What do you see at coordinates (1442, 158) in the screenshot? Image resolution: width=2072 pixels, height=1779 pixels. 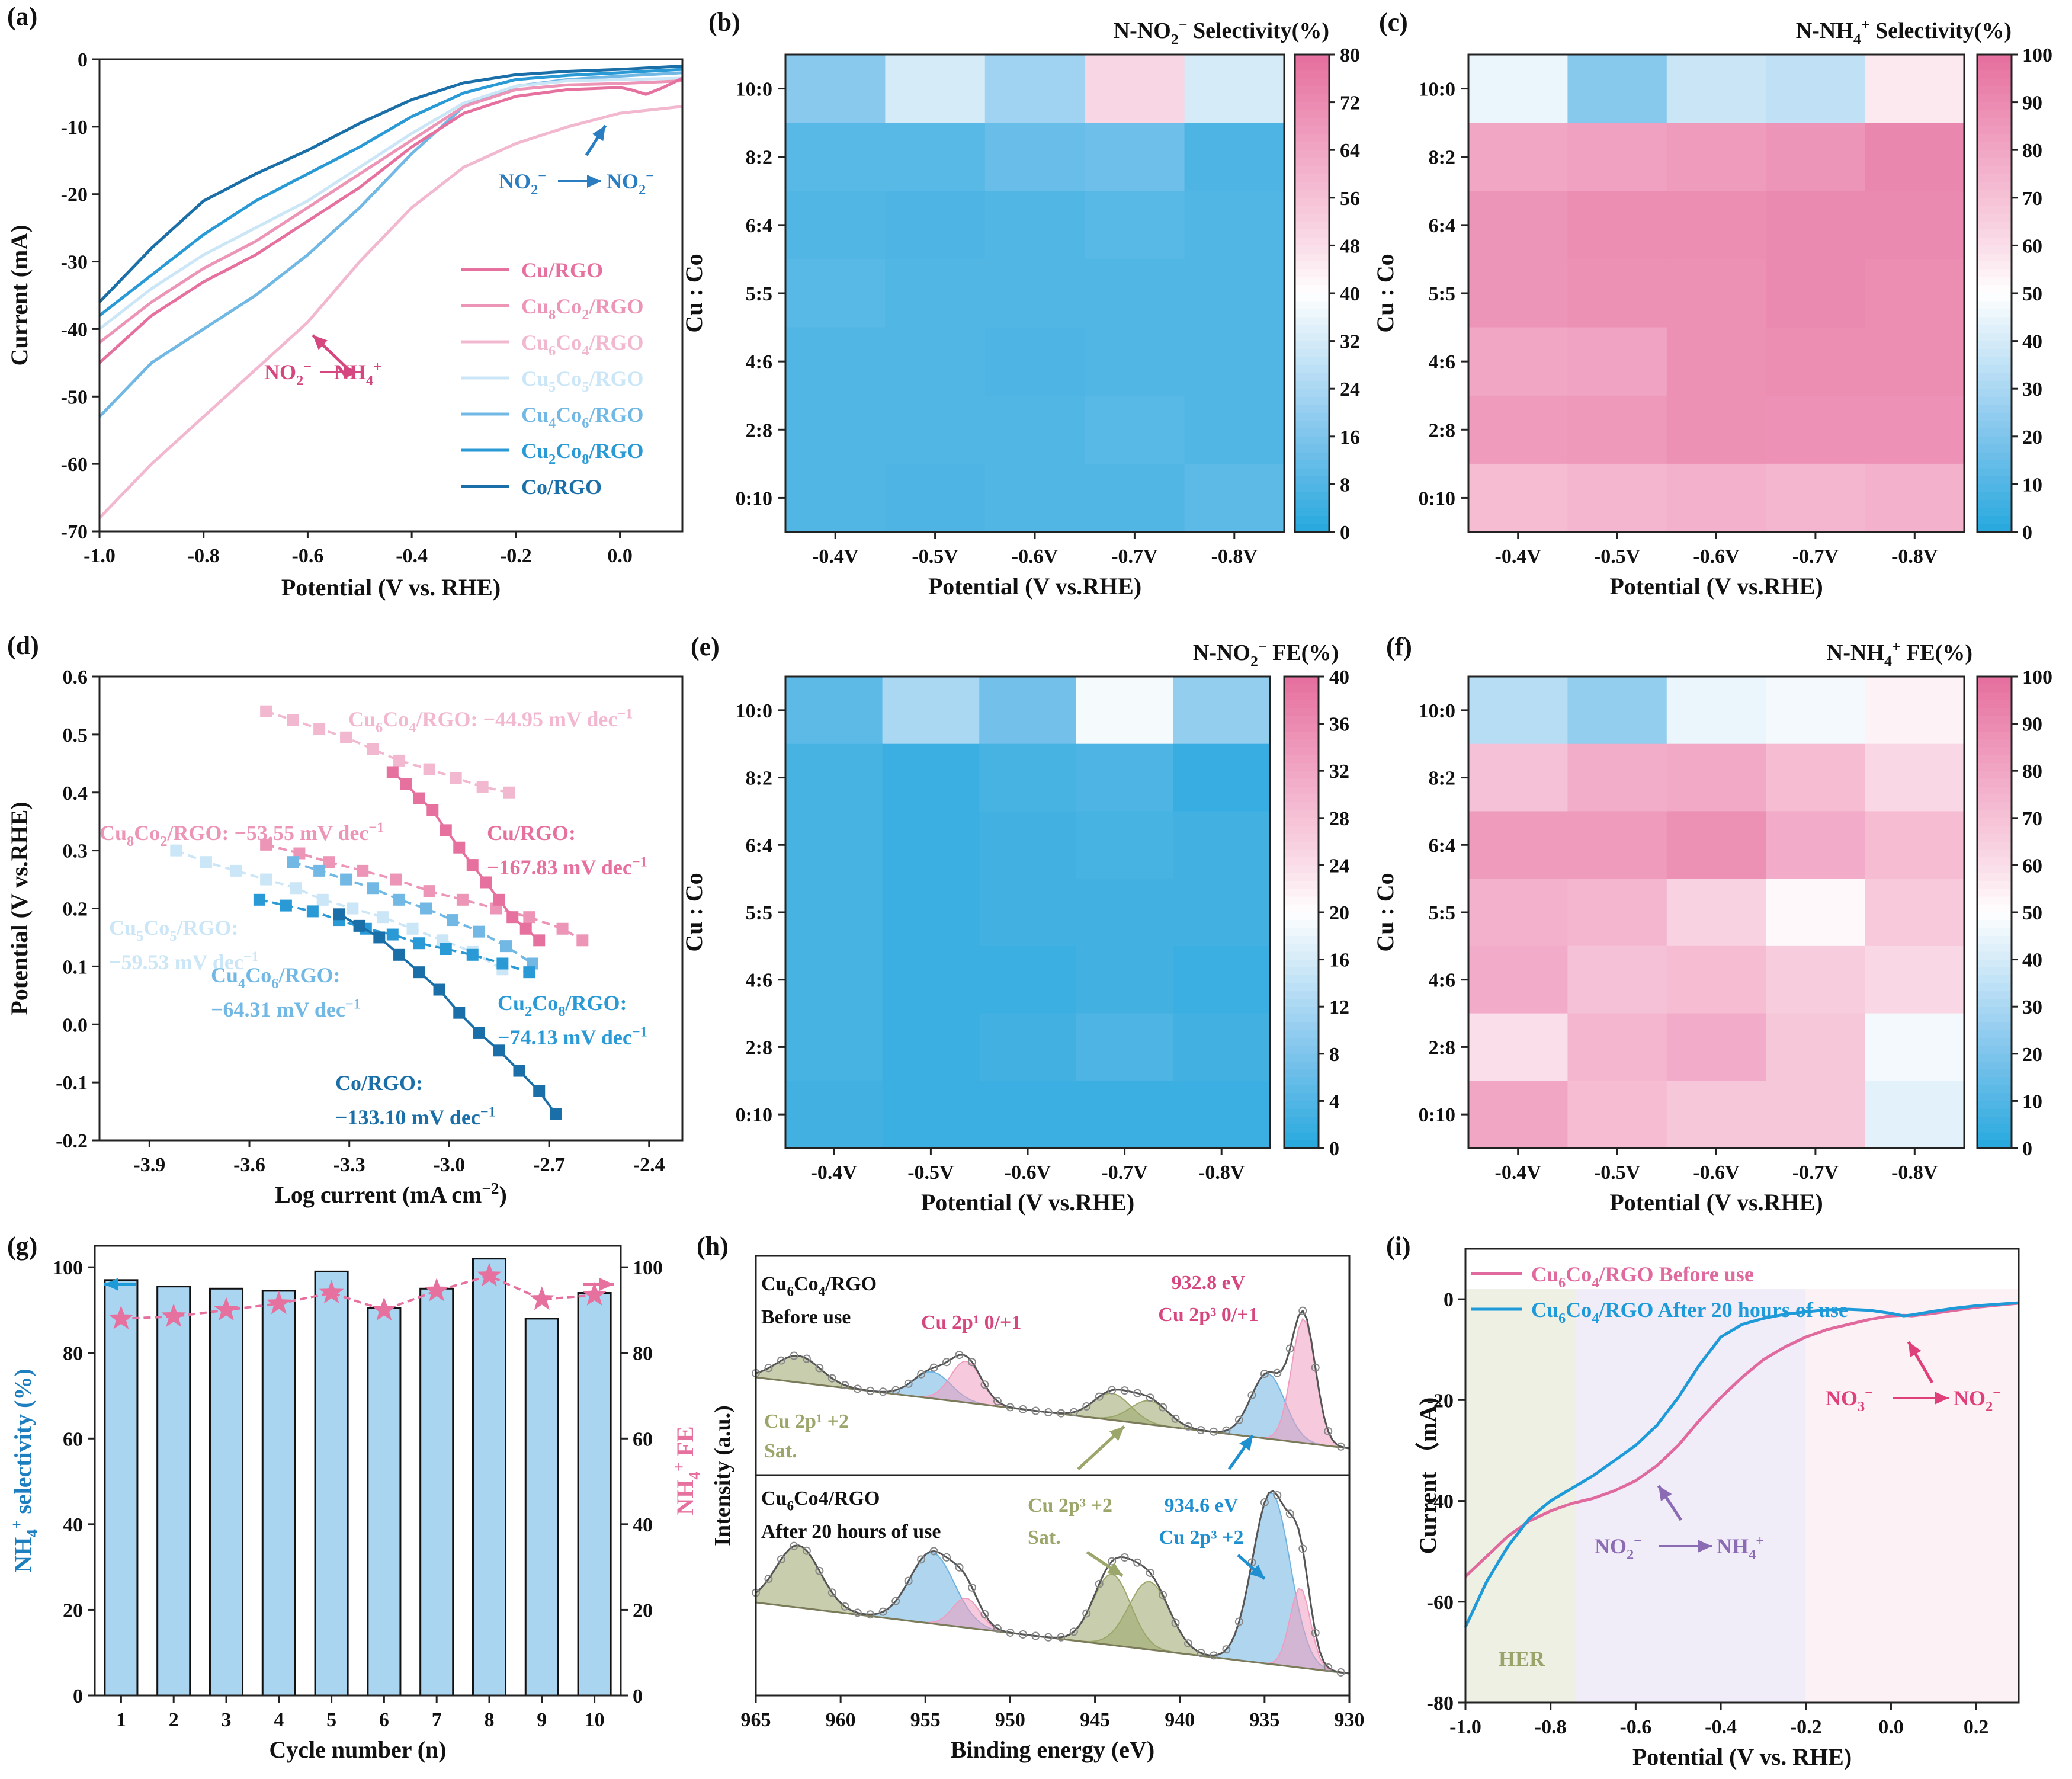 I see `y-tick-label: 8:2` at bounding box center [1442, 158].